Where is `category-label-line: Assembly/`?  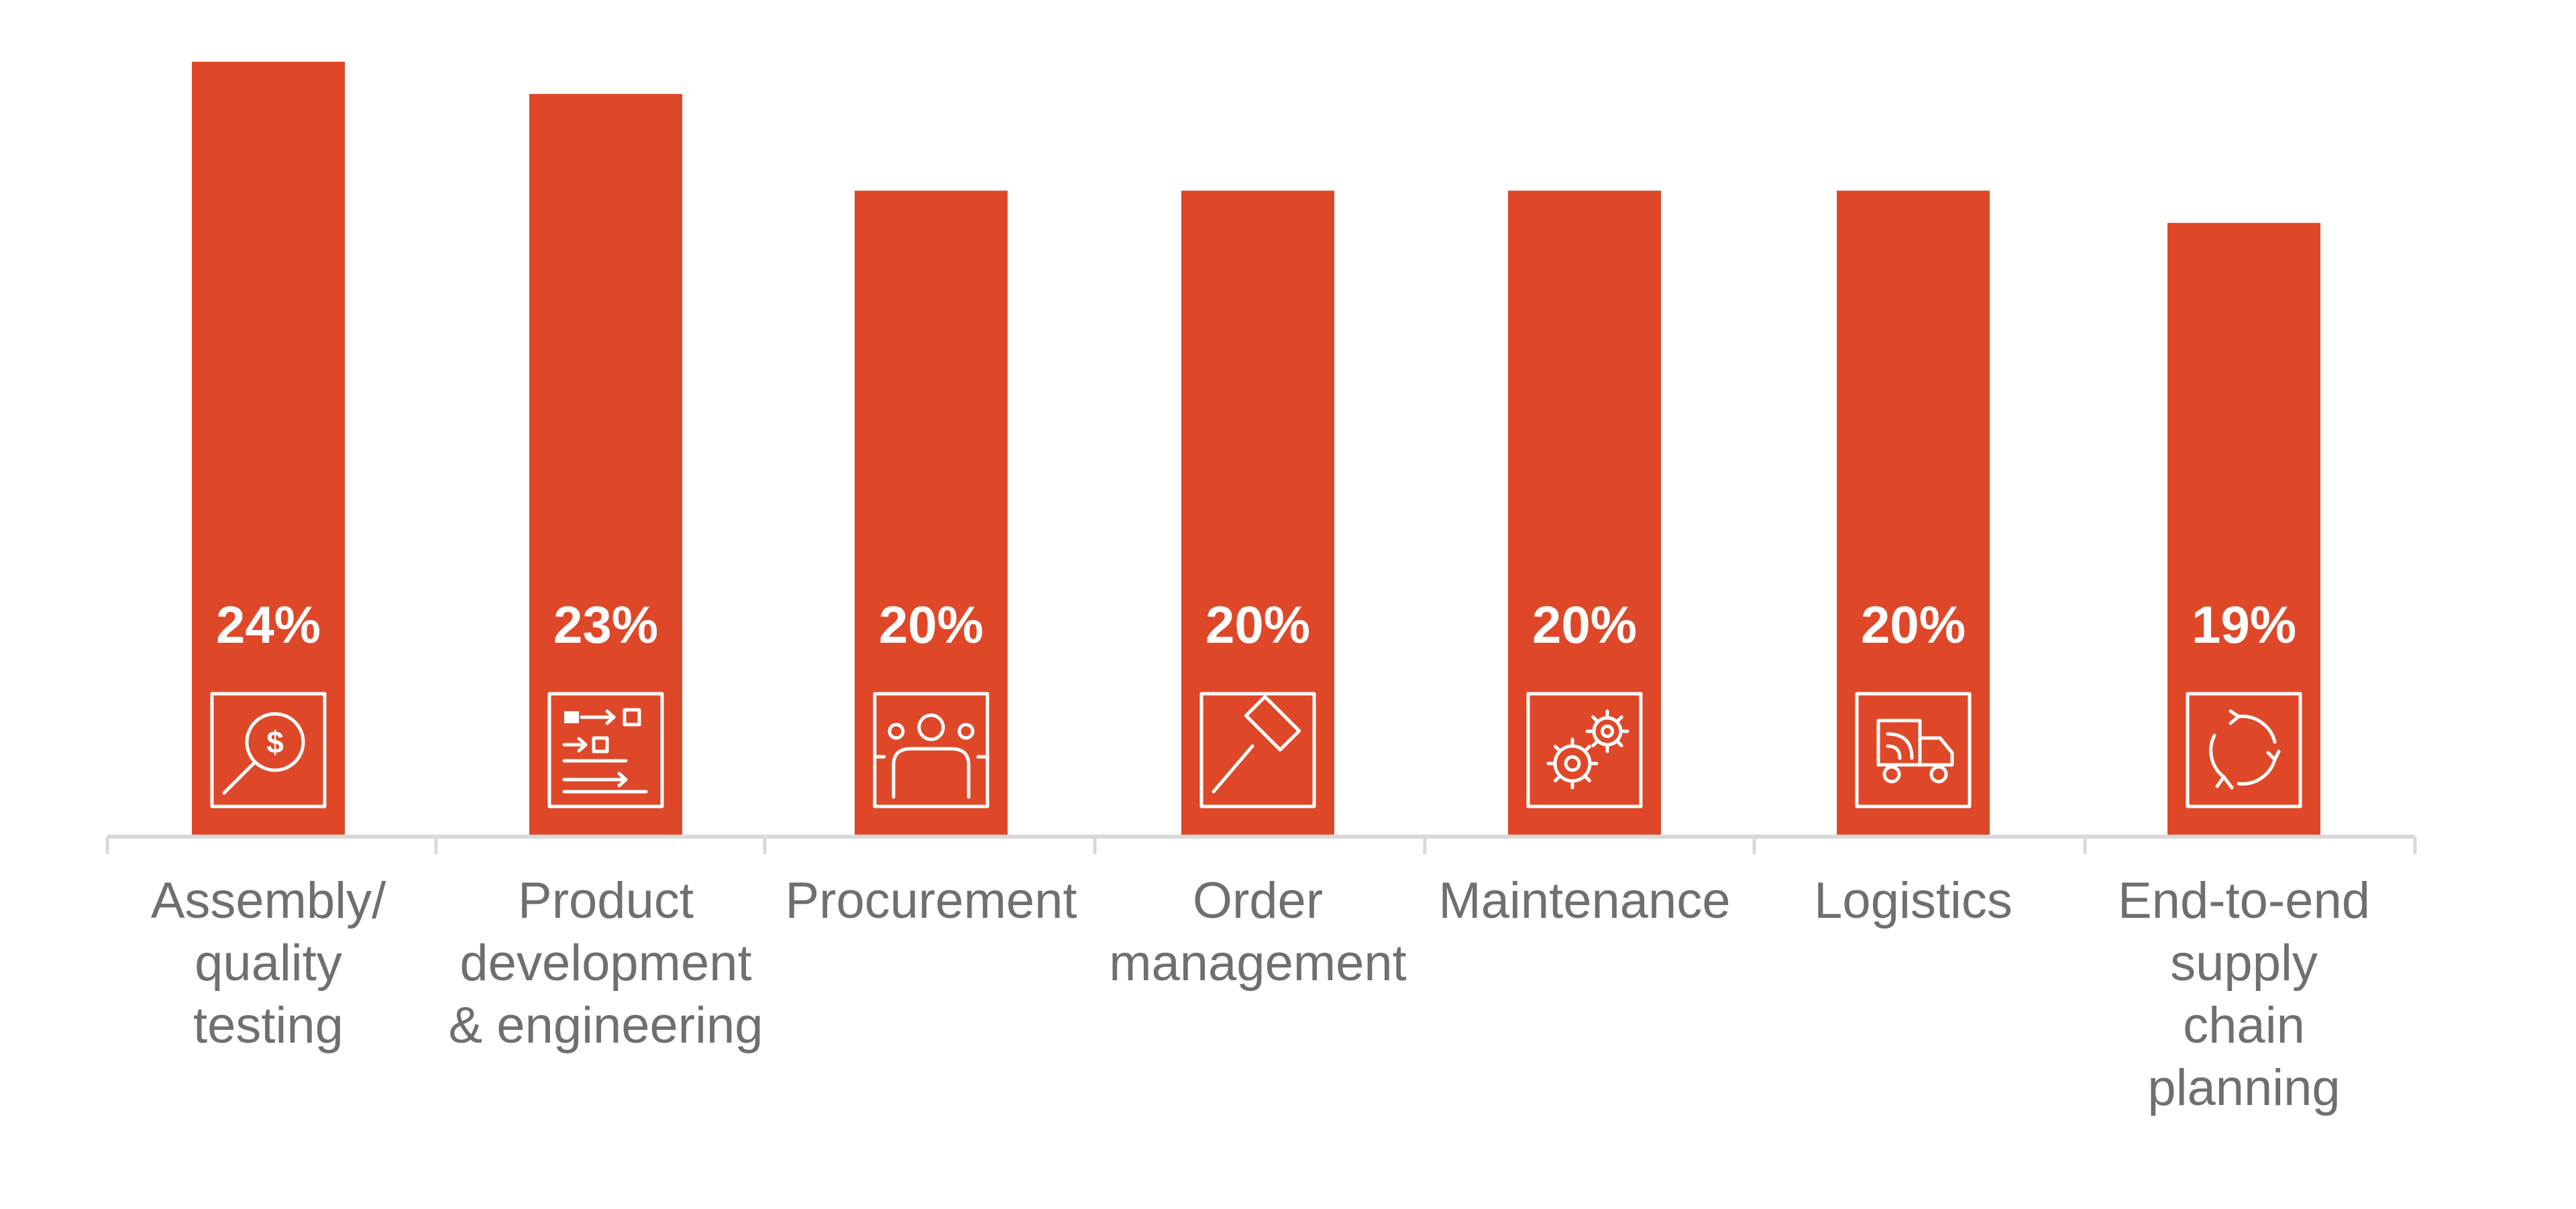
category-label-line: Assembly/ is located at coordinates (268, 901).